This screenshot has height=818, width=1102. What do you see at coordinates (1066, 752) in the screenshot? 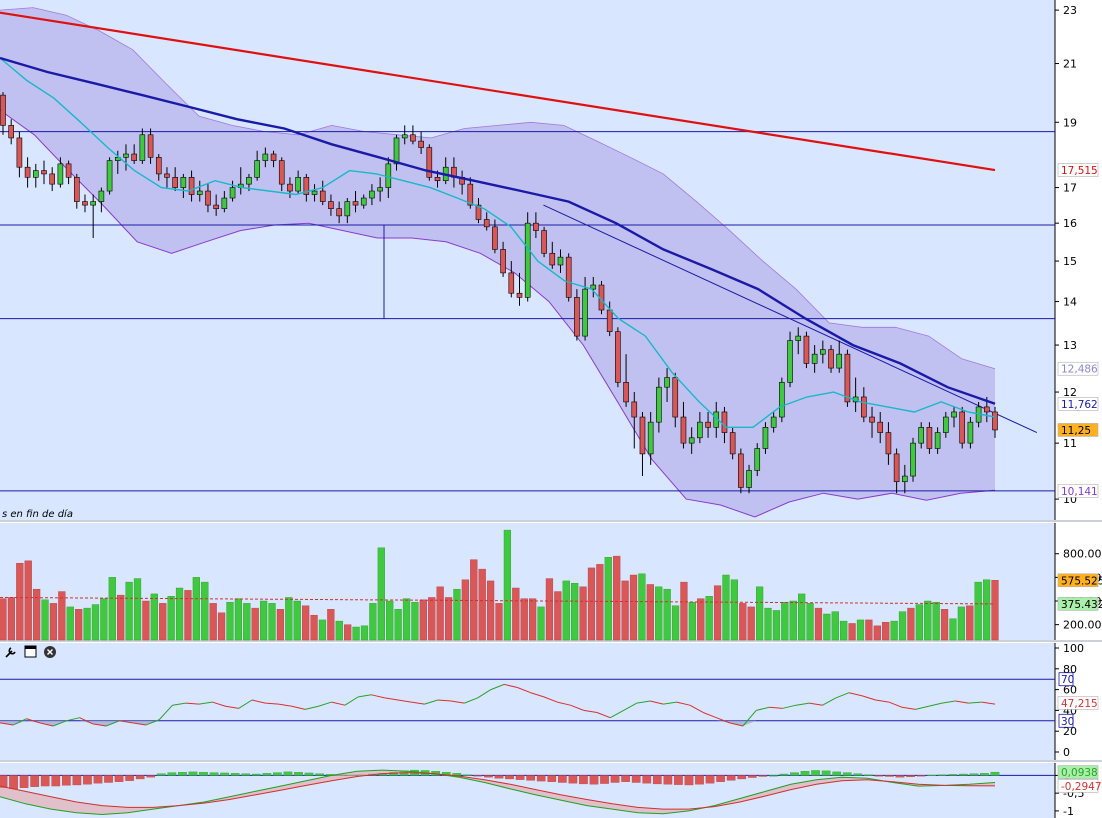
I see `rsi-tick-label: 0` at bounding box center [1066, 752].